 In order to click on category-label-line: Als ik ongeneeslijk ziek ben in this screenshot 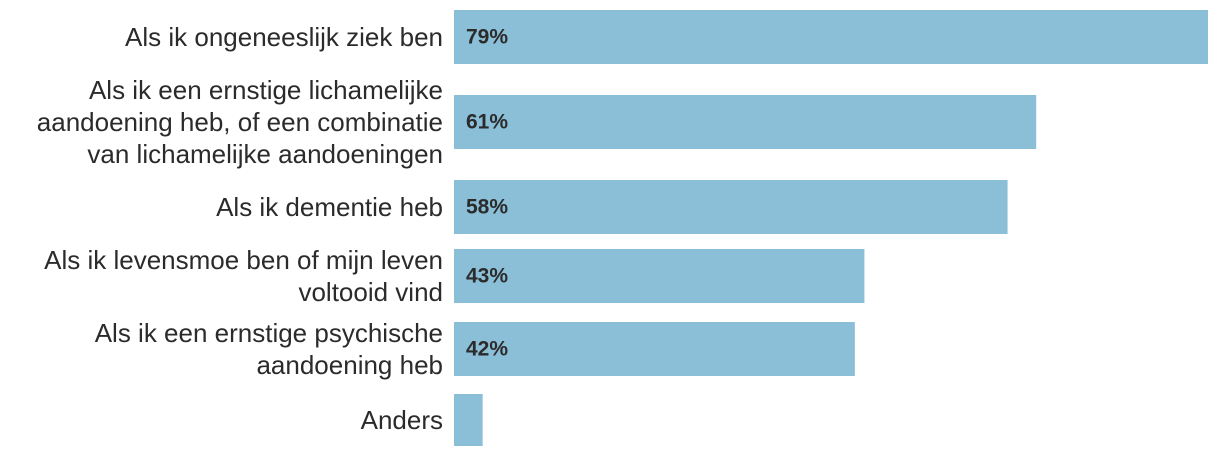, I will do `click(284, 37)`.